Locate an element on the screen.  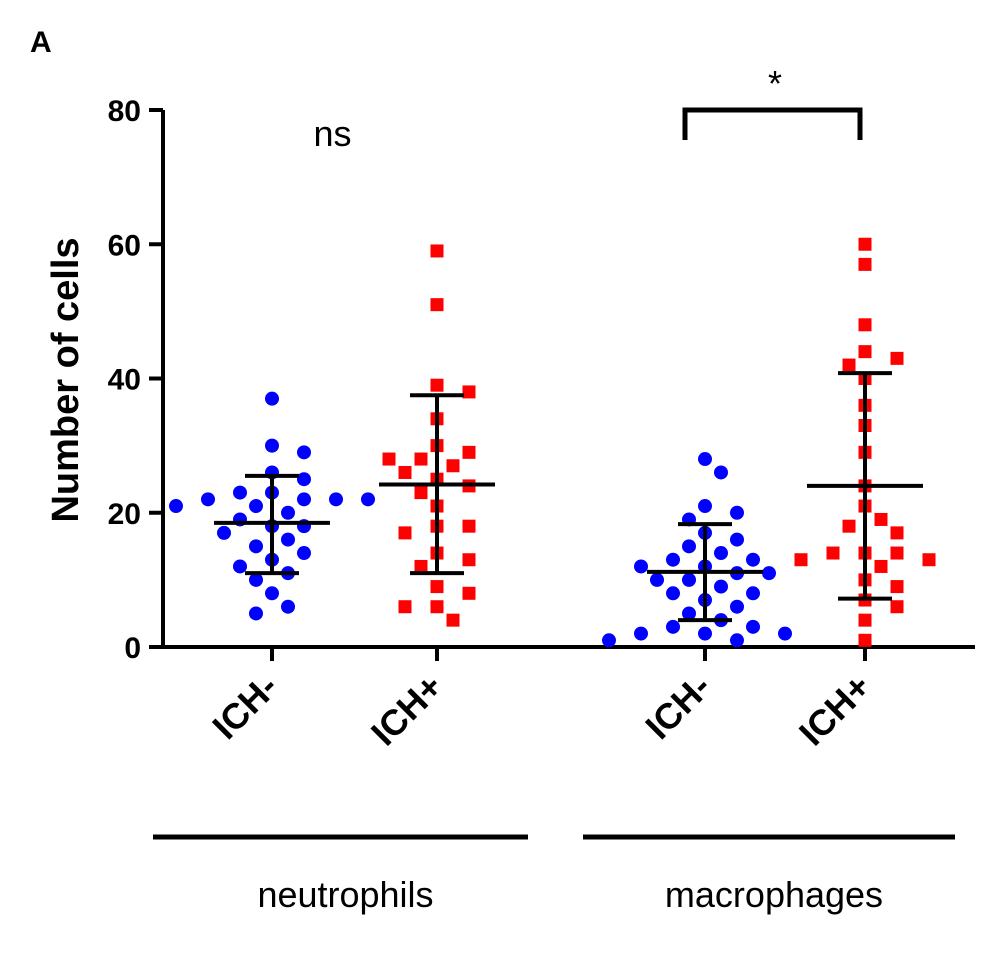
group-label-neutrophils: neutrophils is located at coordinates (345, 894).